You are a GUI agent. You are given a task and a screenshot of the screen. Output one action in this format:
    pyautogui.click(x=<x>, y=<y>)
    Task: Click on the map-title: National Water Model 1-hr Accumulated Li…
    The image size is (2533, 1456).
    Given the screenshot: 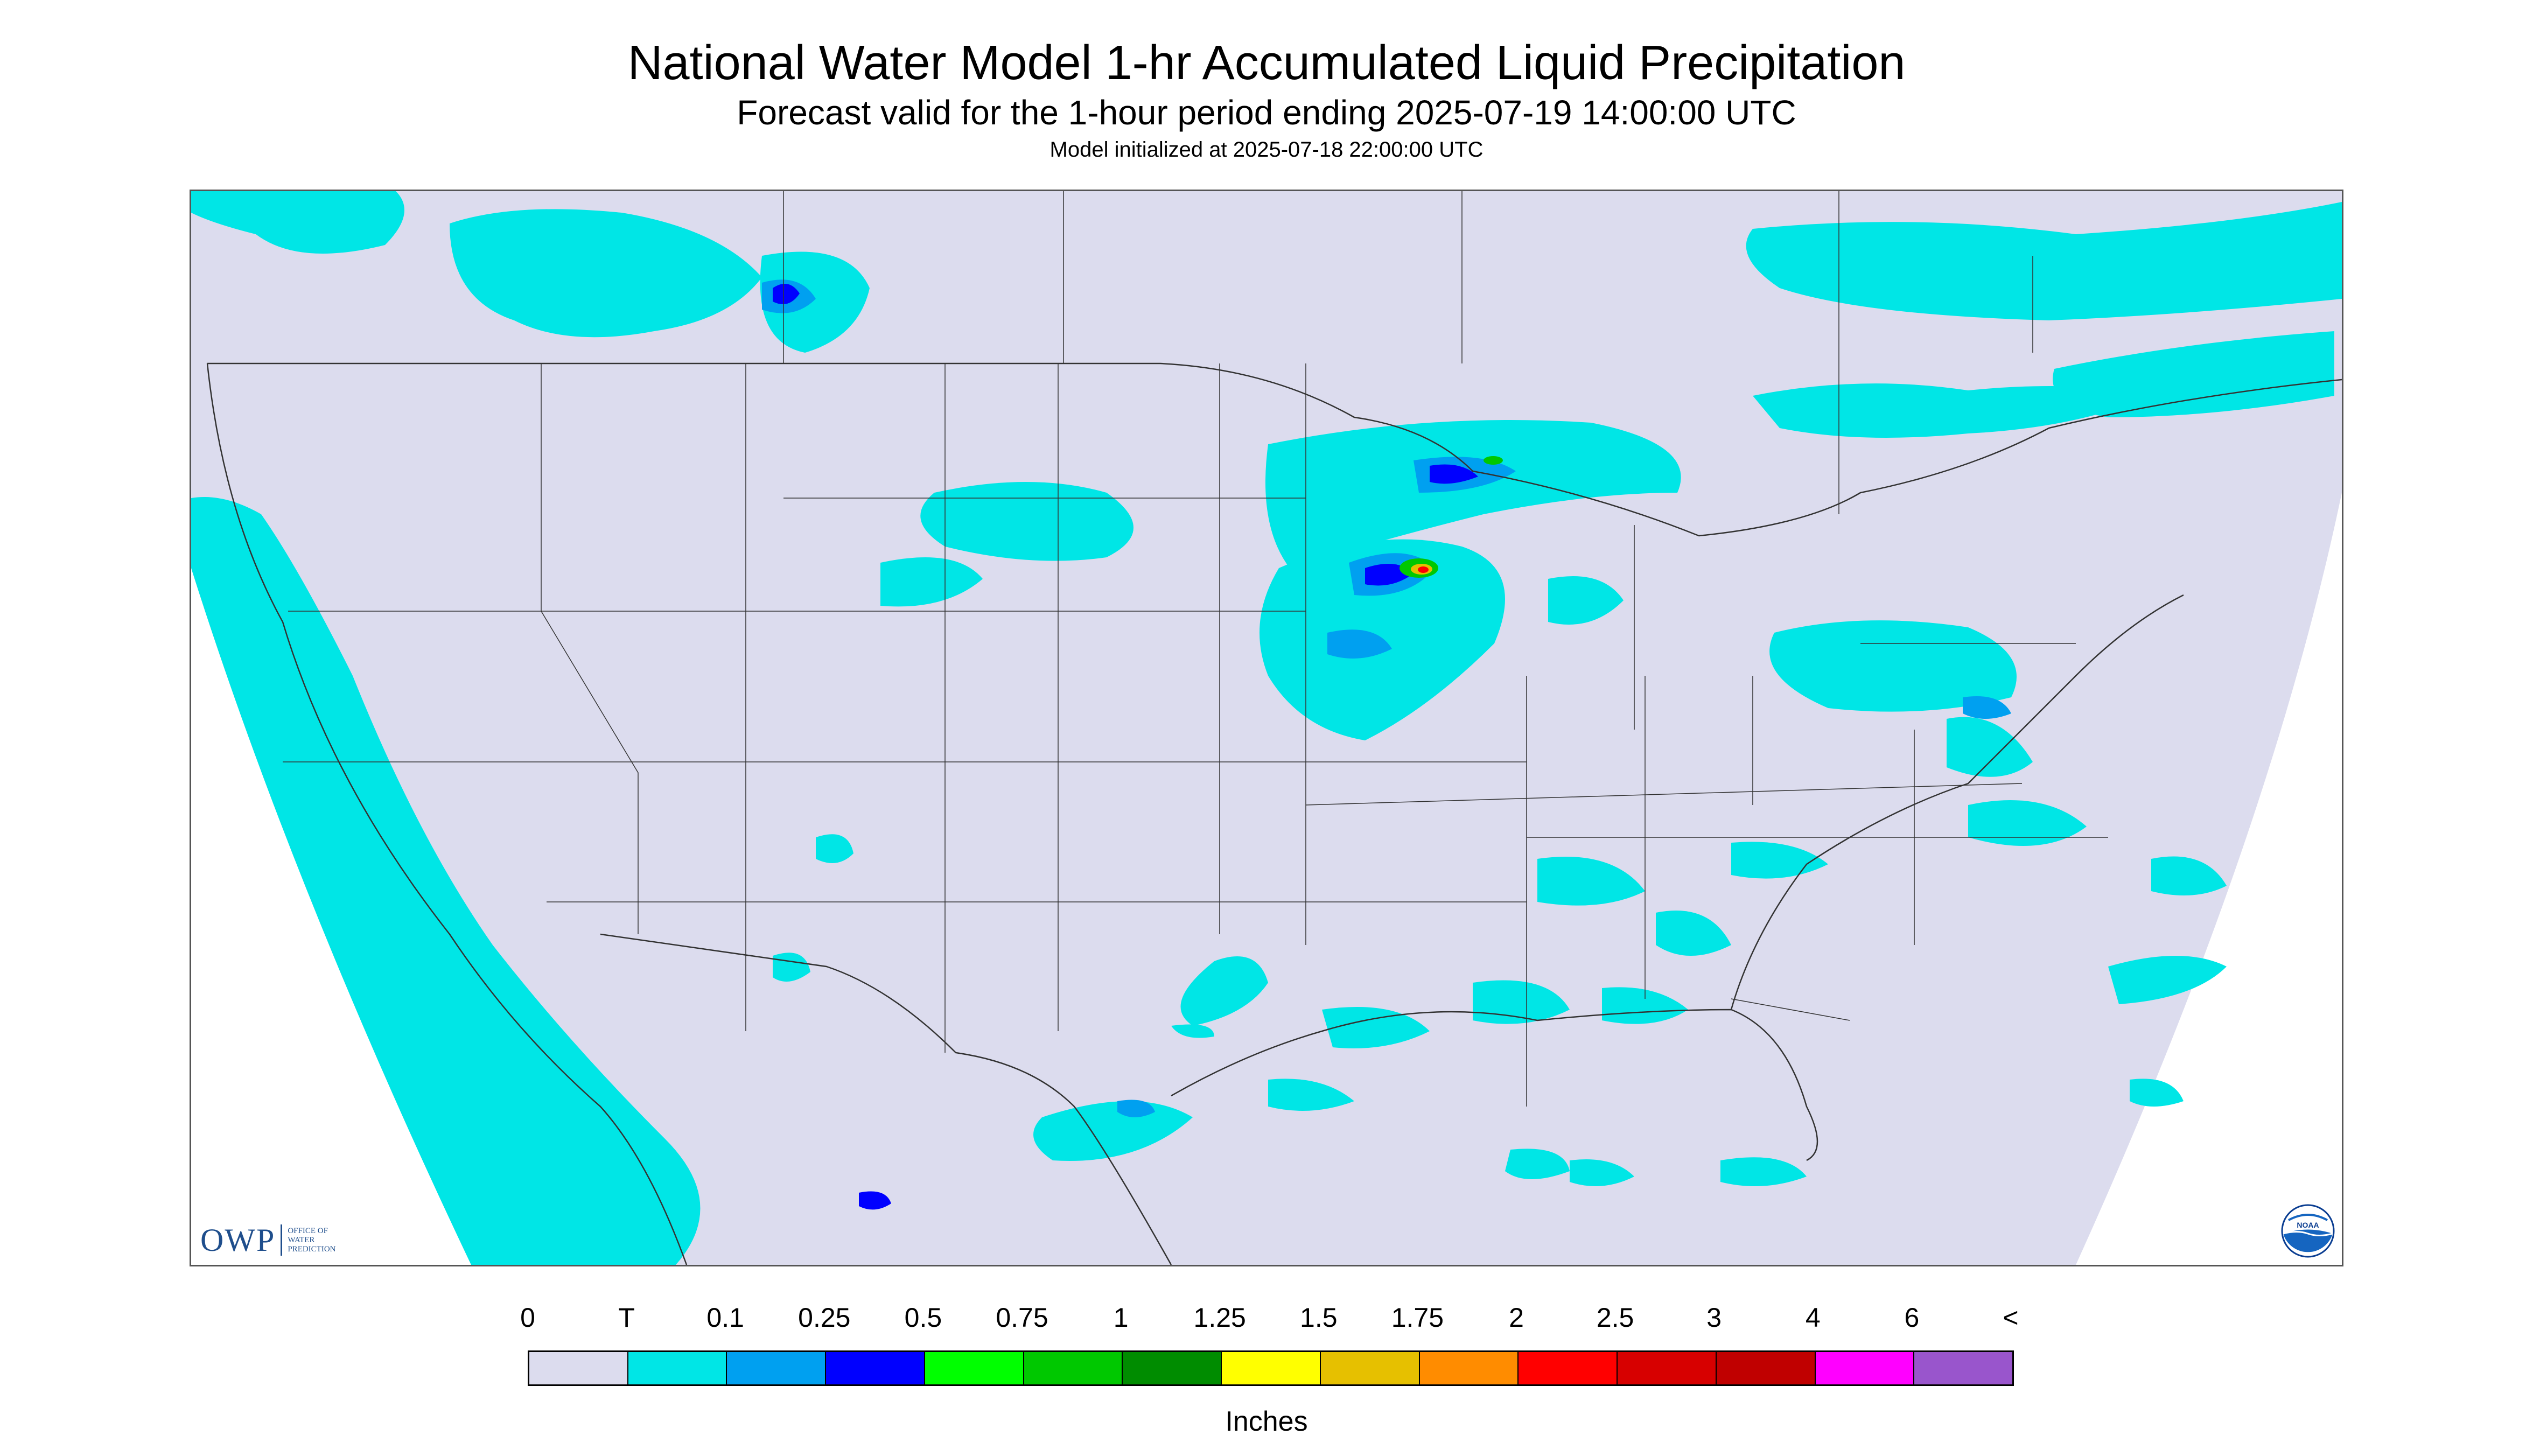 What is the action you would take?
    pyautogui.click(x=1266, y=63)
    